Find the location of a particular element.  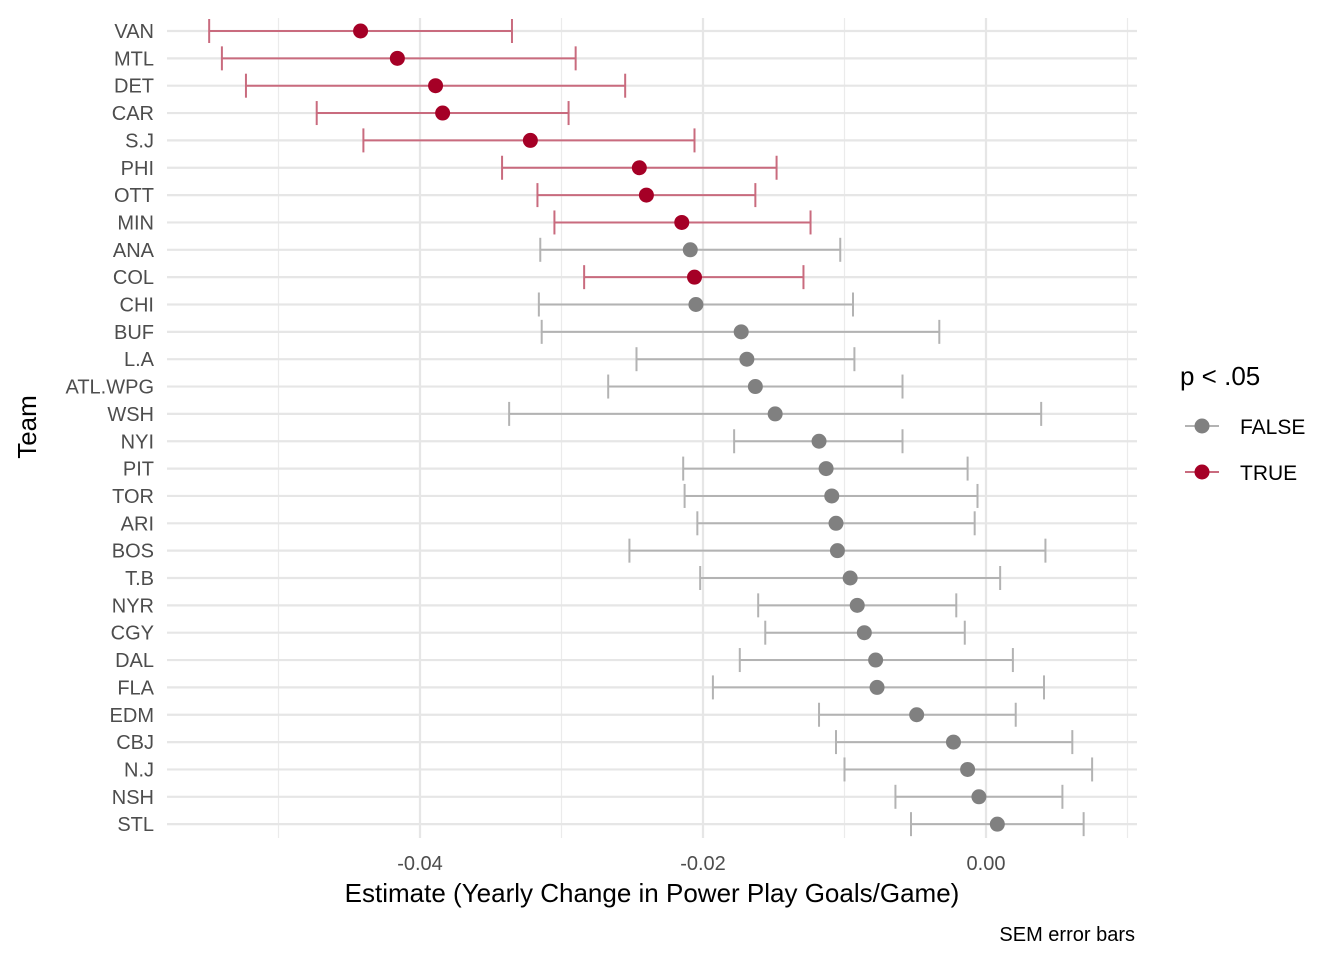

legend-key-true-dot is located at coordinates (1202, 472).